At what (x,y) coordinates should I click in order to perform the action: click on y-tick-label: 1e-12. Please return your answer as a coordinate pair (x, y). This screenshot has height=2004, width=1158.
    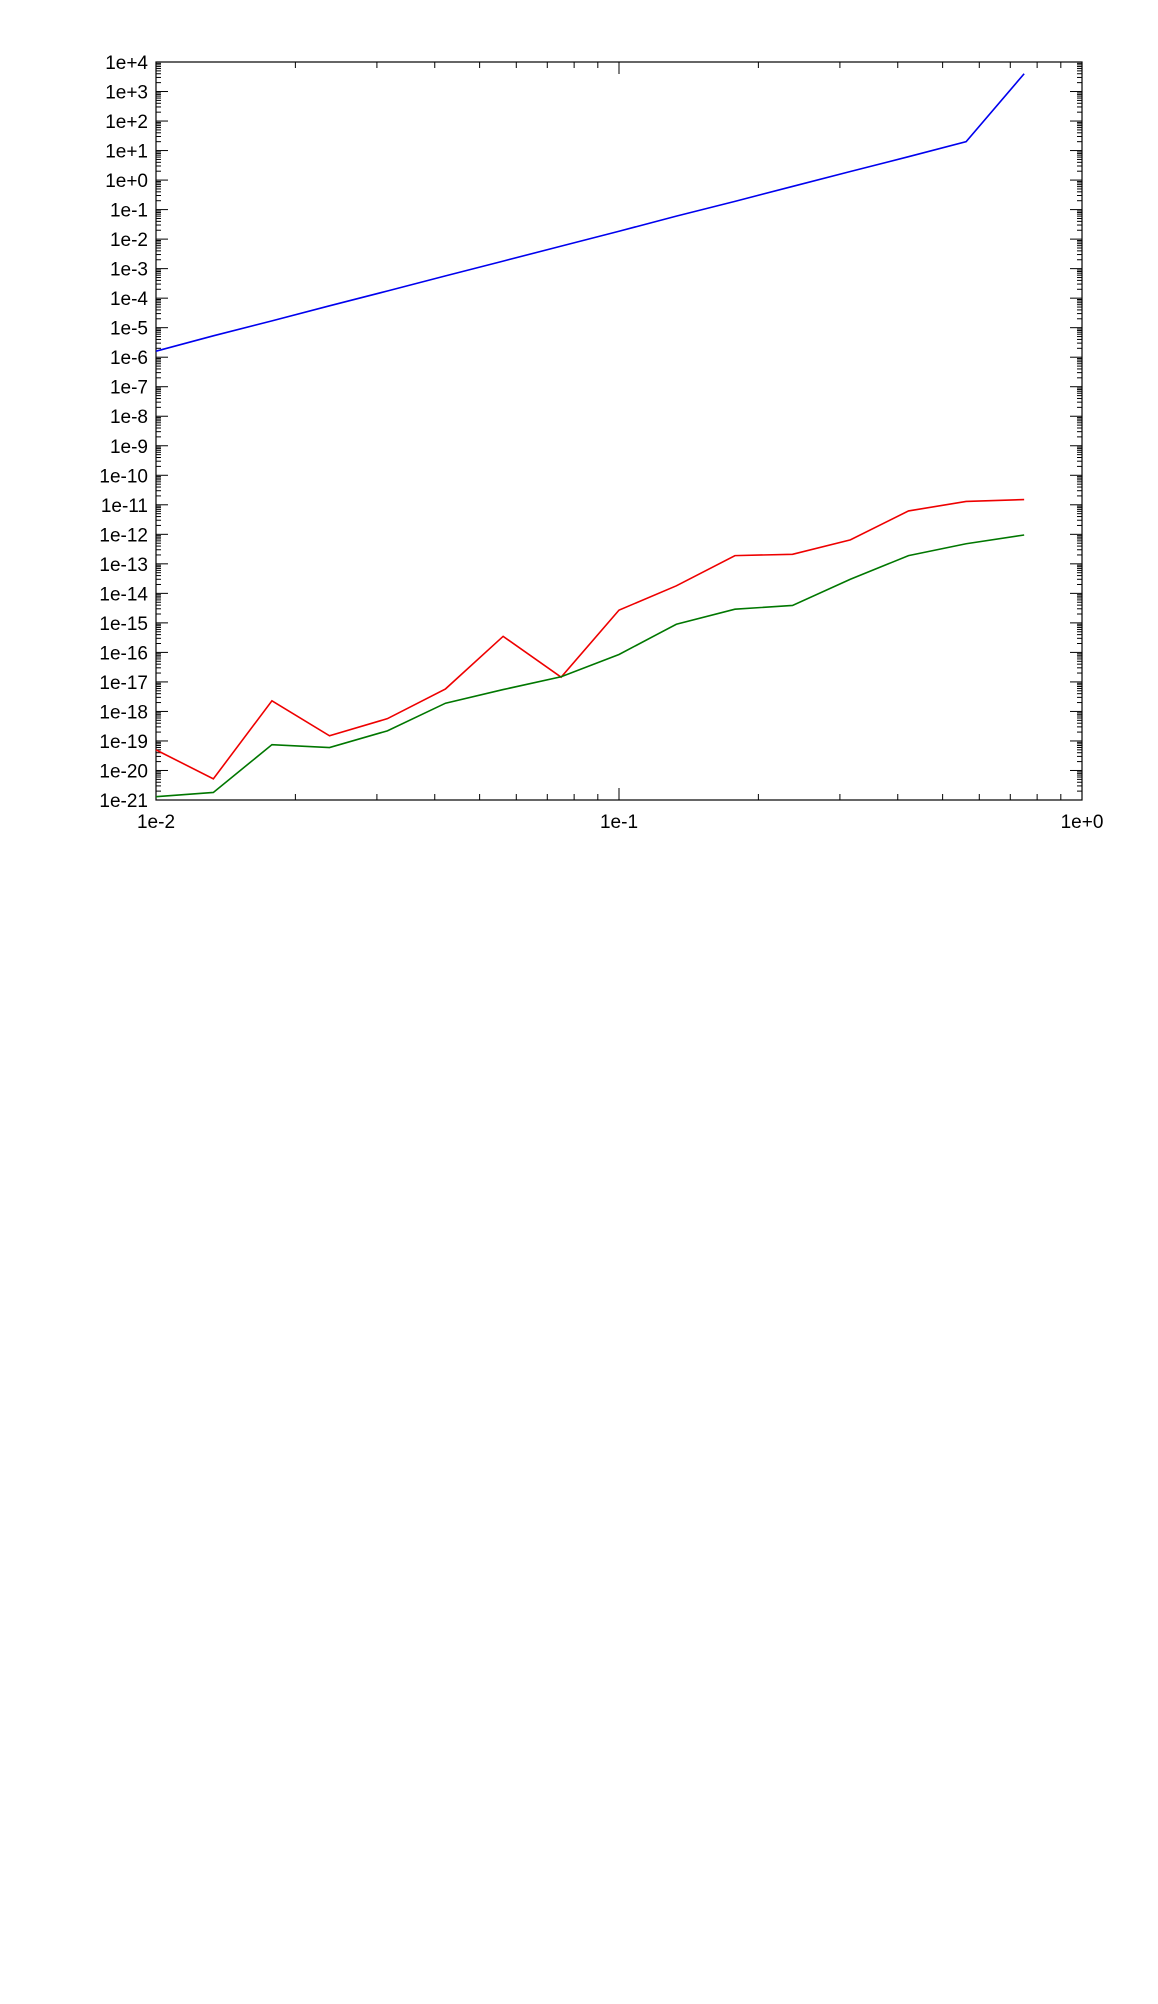
    Looking at the image, I should click on (123, 535).